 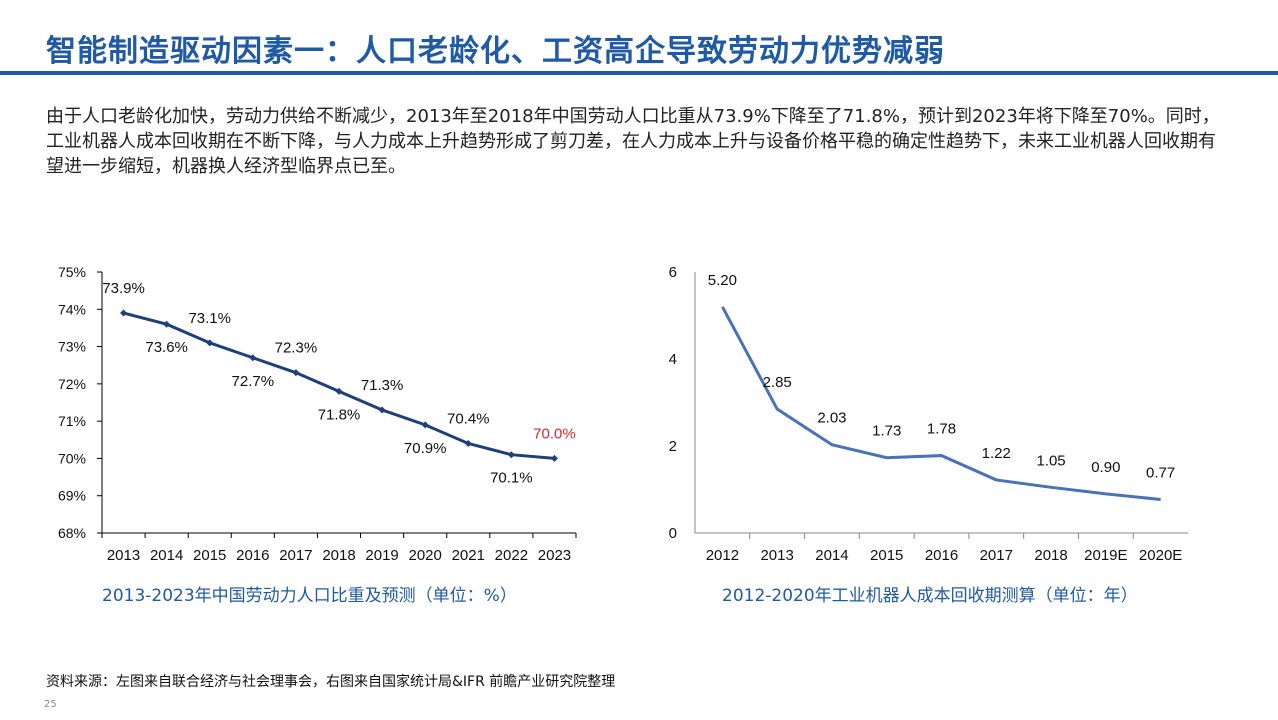 I want to click on data-label: 1.78, so click(x=941, y=429).